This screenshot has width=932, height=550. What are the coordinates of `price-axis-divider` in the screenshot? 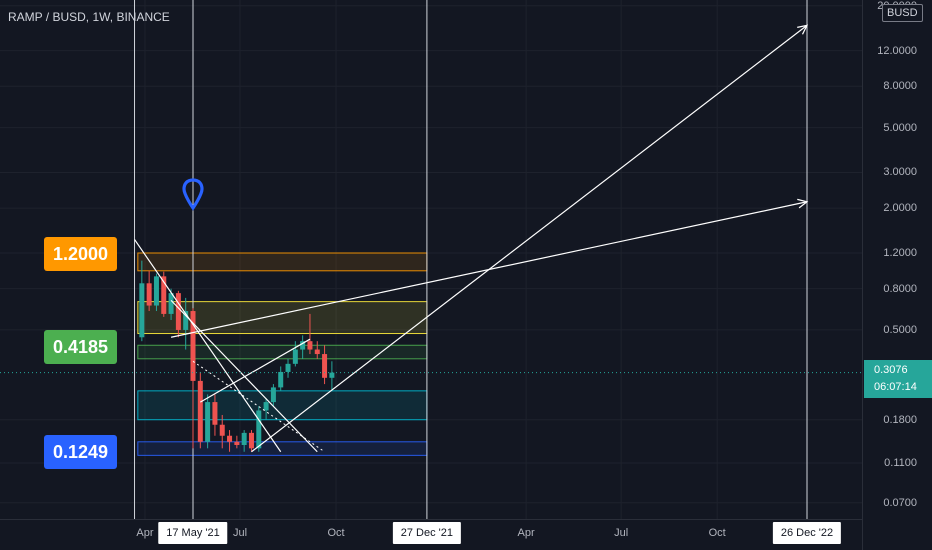 It's located at (862, 275).